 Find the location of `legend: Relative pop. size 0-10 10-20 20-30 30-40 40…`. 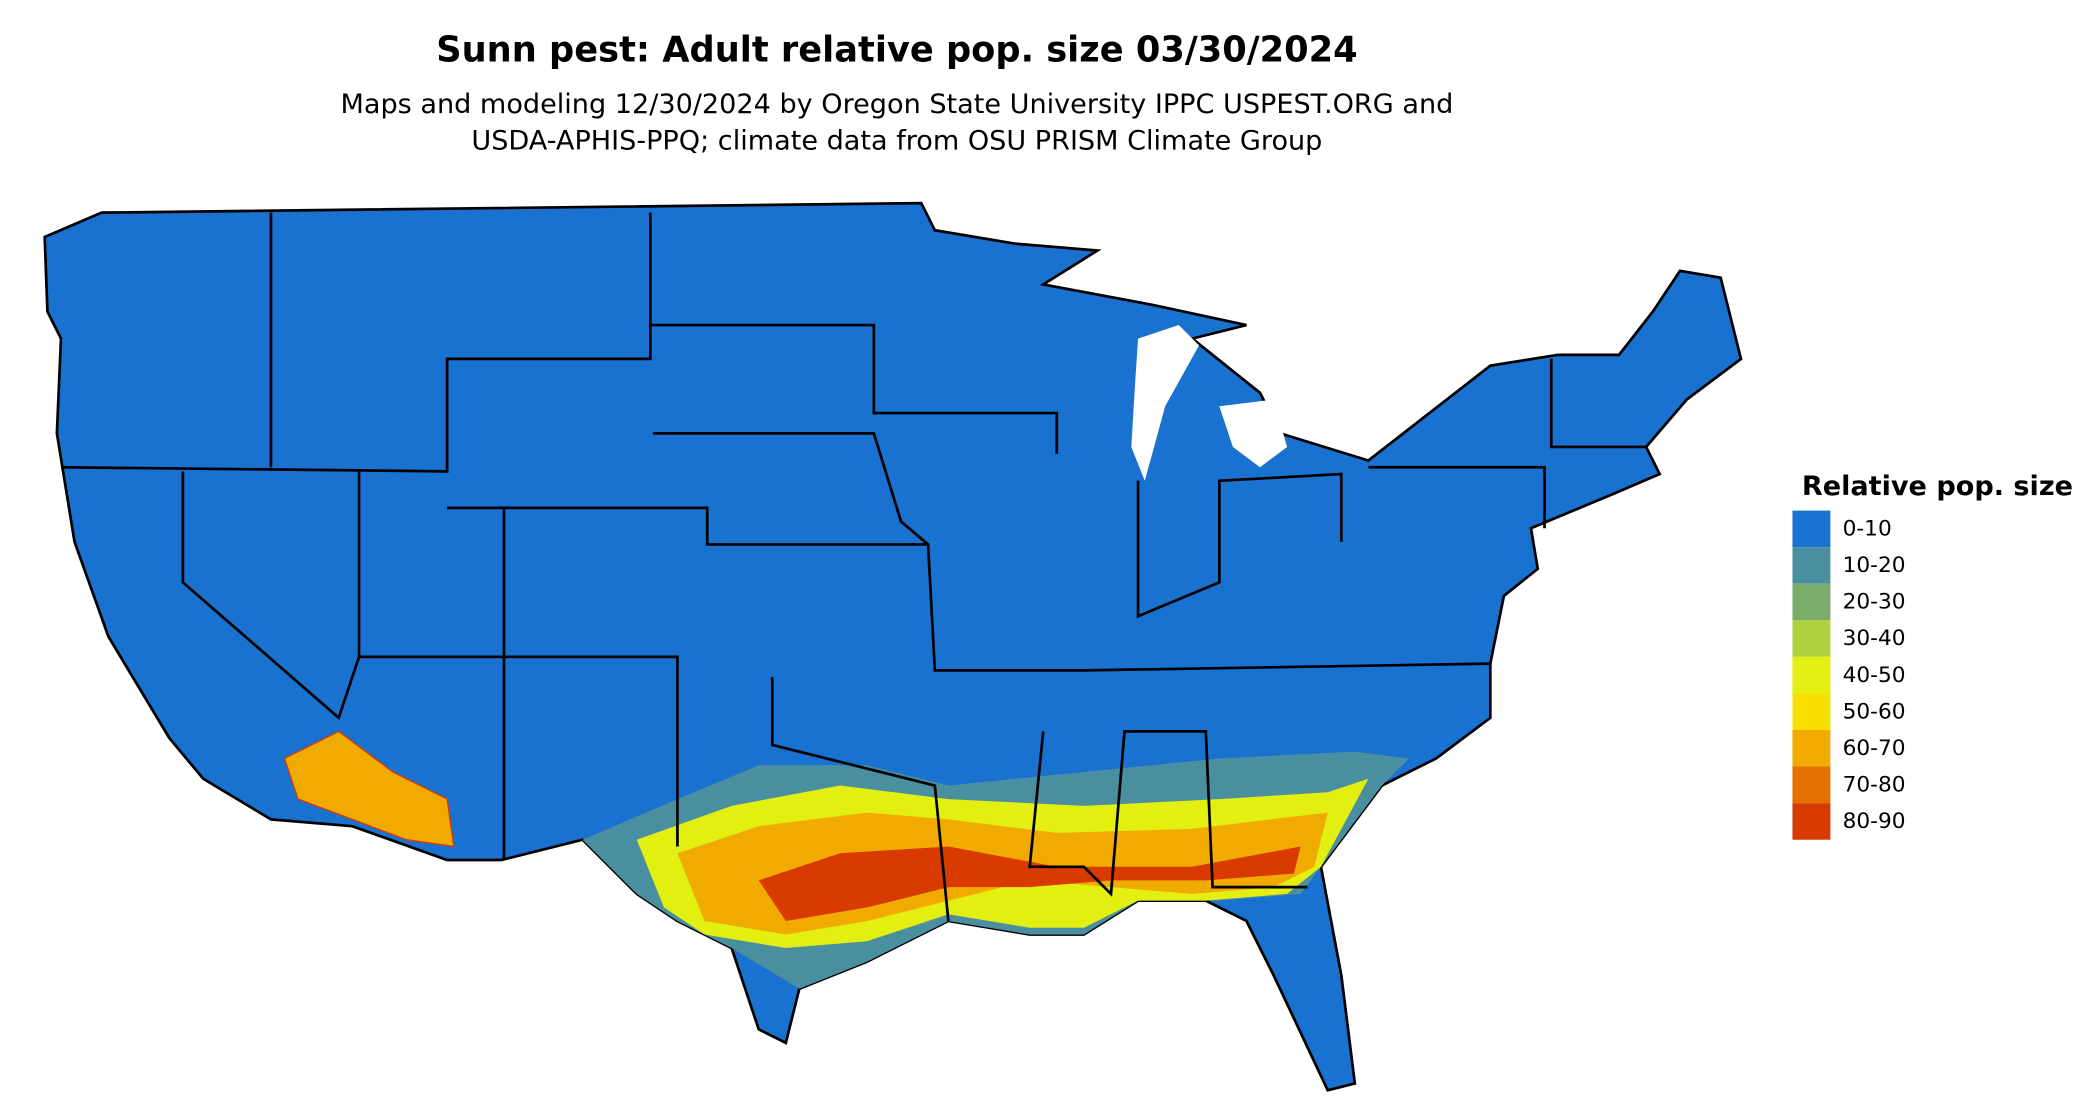

legend: Relative pop. size 0-10 10-20 20-30 30-40 40… is located at coordinates (1932, 655).